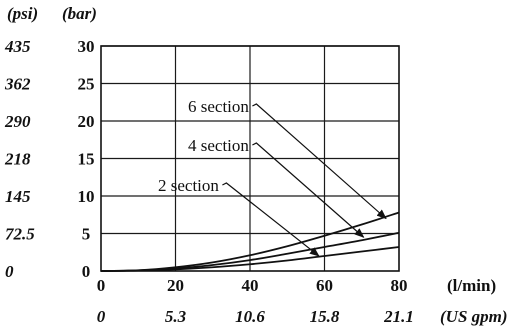 This screenshot has width=528, height=331. Describe the element at coordinates (398, 316) in the screenshot. I see `x-tick-label-gpm: 21.1` at that location.